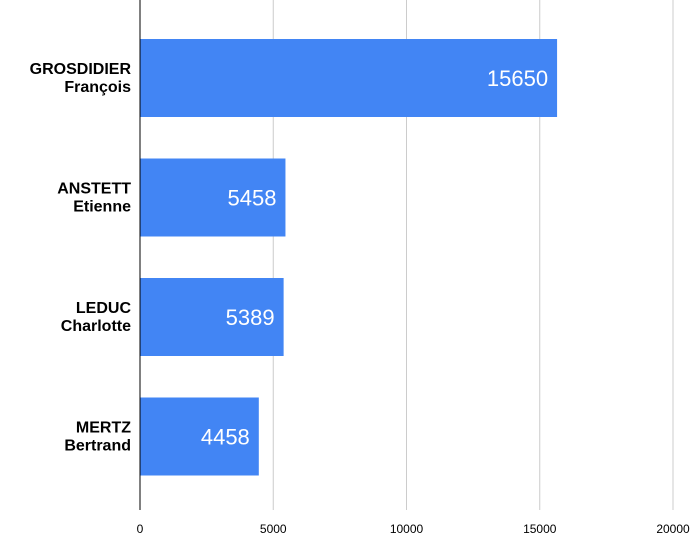 The height and width of the screenshot is (537, 691). I want to click on bar-value-label: 5389, so click(250, 317).